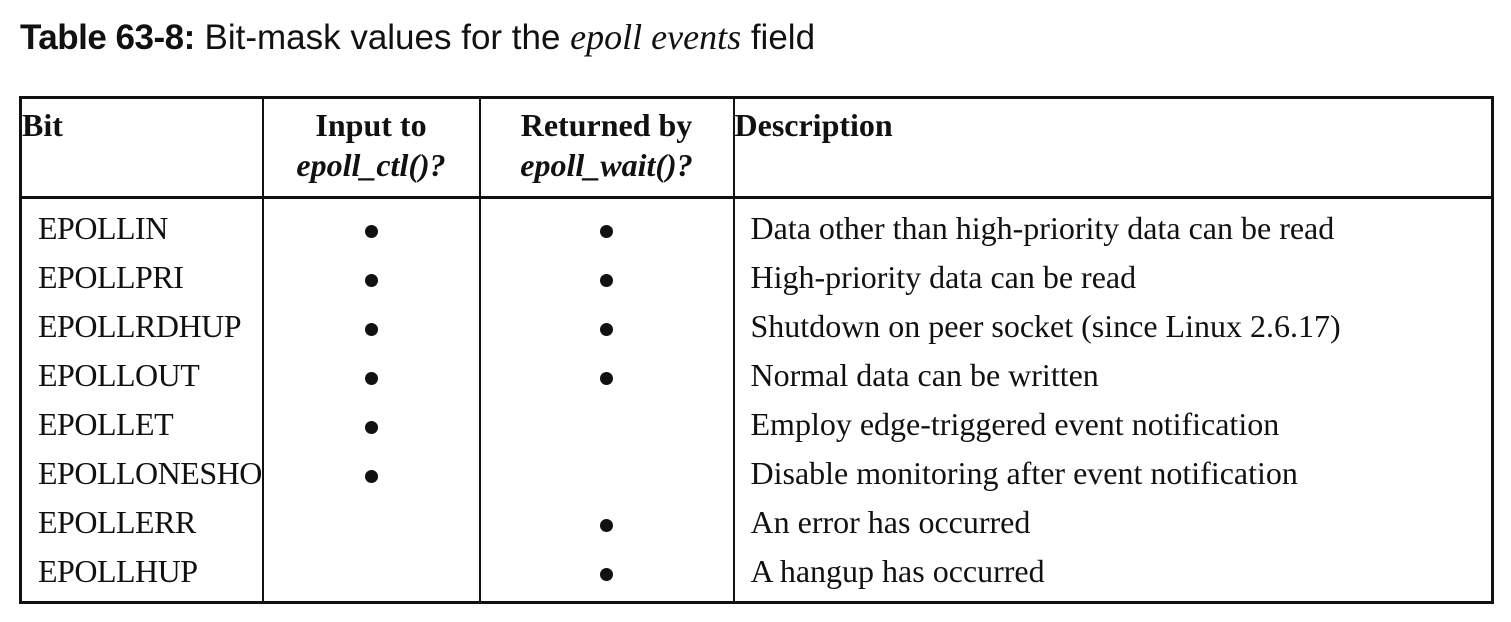 The image size is (1511, 622). I want to click on bit-description: Employ edge-triggered event notification, so click(1113, 424).